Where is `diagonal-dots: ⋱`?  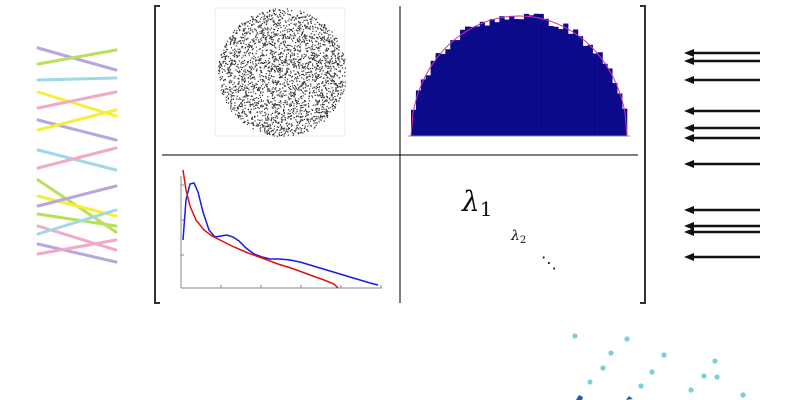
diagonal-dots: ⋱ is located at coordinates (549, 262).